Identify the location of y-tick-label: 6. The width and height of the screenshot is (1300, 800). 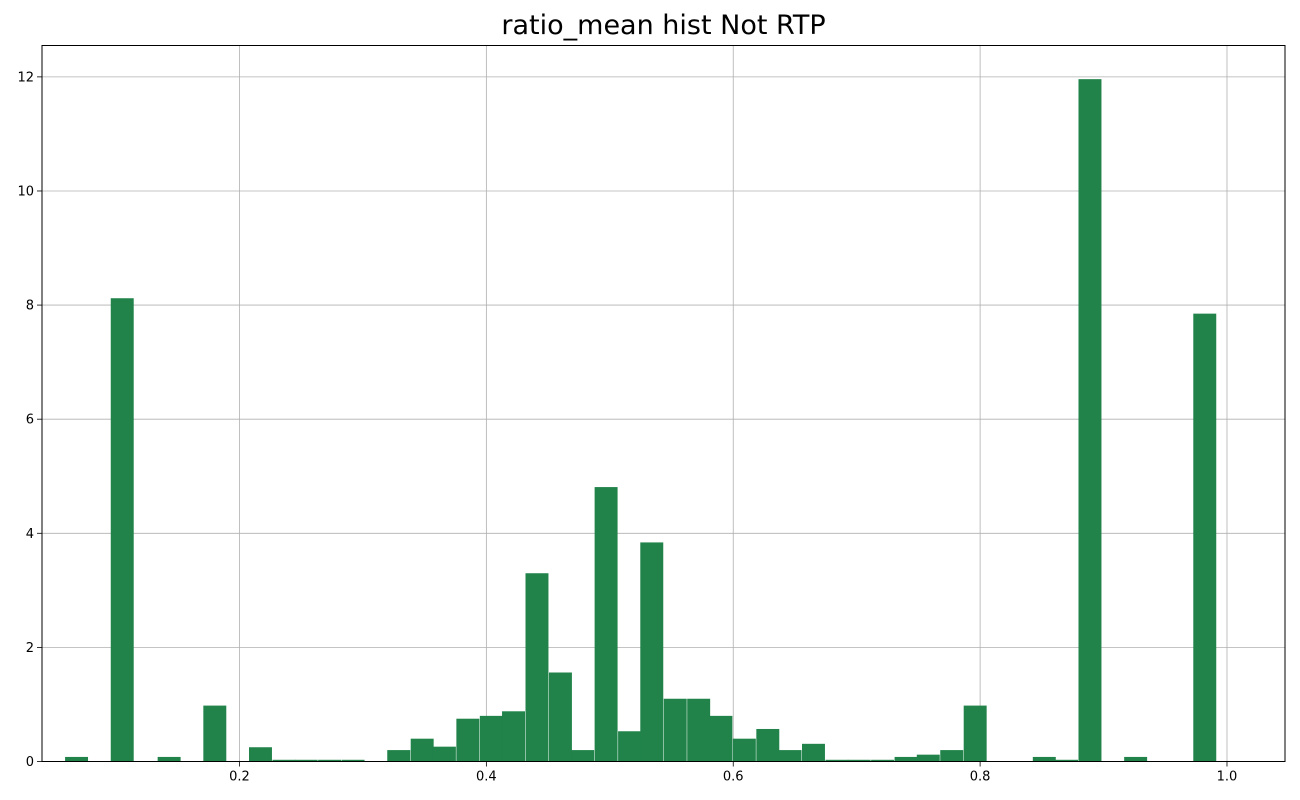
(30, 420).